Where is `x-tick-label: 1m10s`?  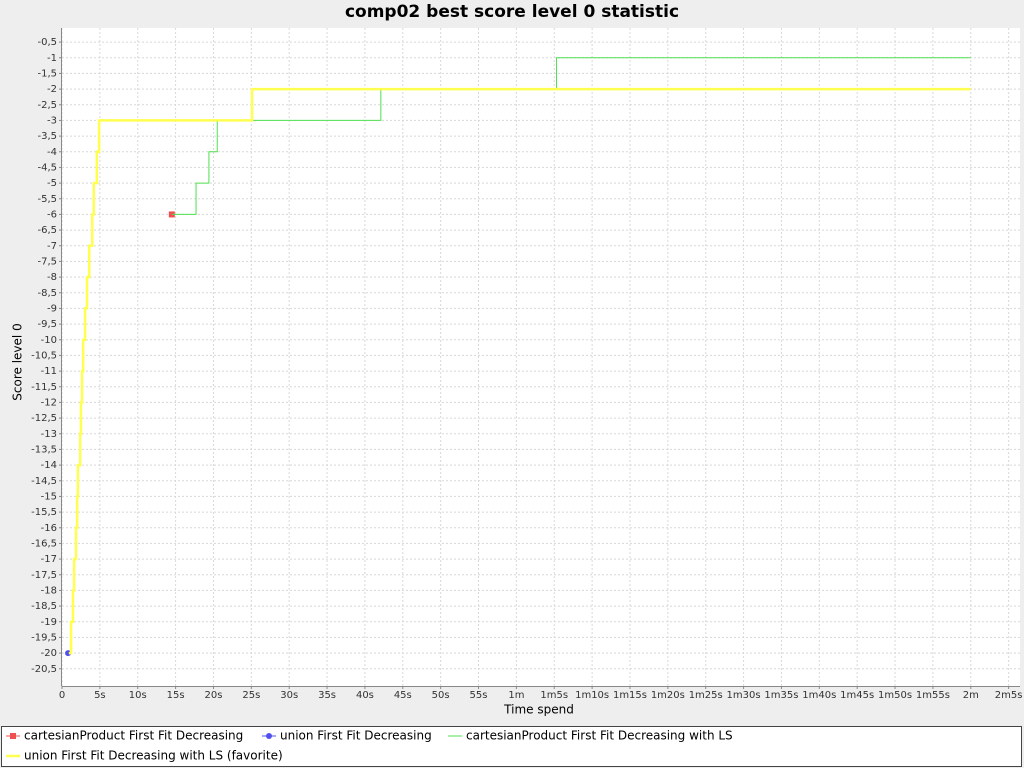 x-tick-label: 1m10s is located at coordinates (592, 695).